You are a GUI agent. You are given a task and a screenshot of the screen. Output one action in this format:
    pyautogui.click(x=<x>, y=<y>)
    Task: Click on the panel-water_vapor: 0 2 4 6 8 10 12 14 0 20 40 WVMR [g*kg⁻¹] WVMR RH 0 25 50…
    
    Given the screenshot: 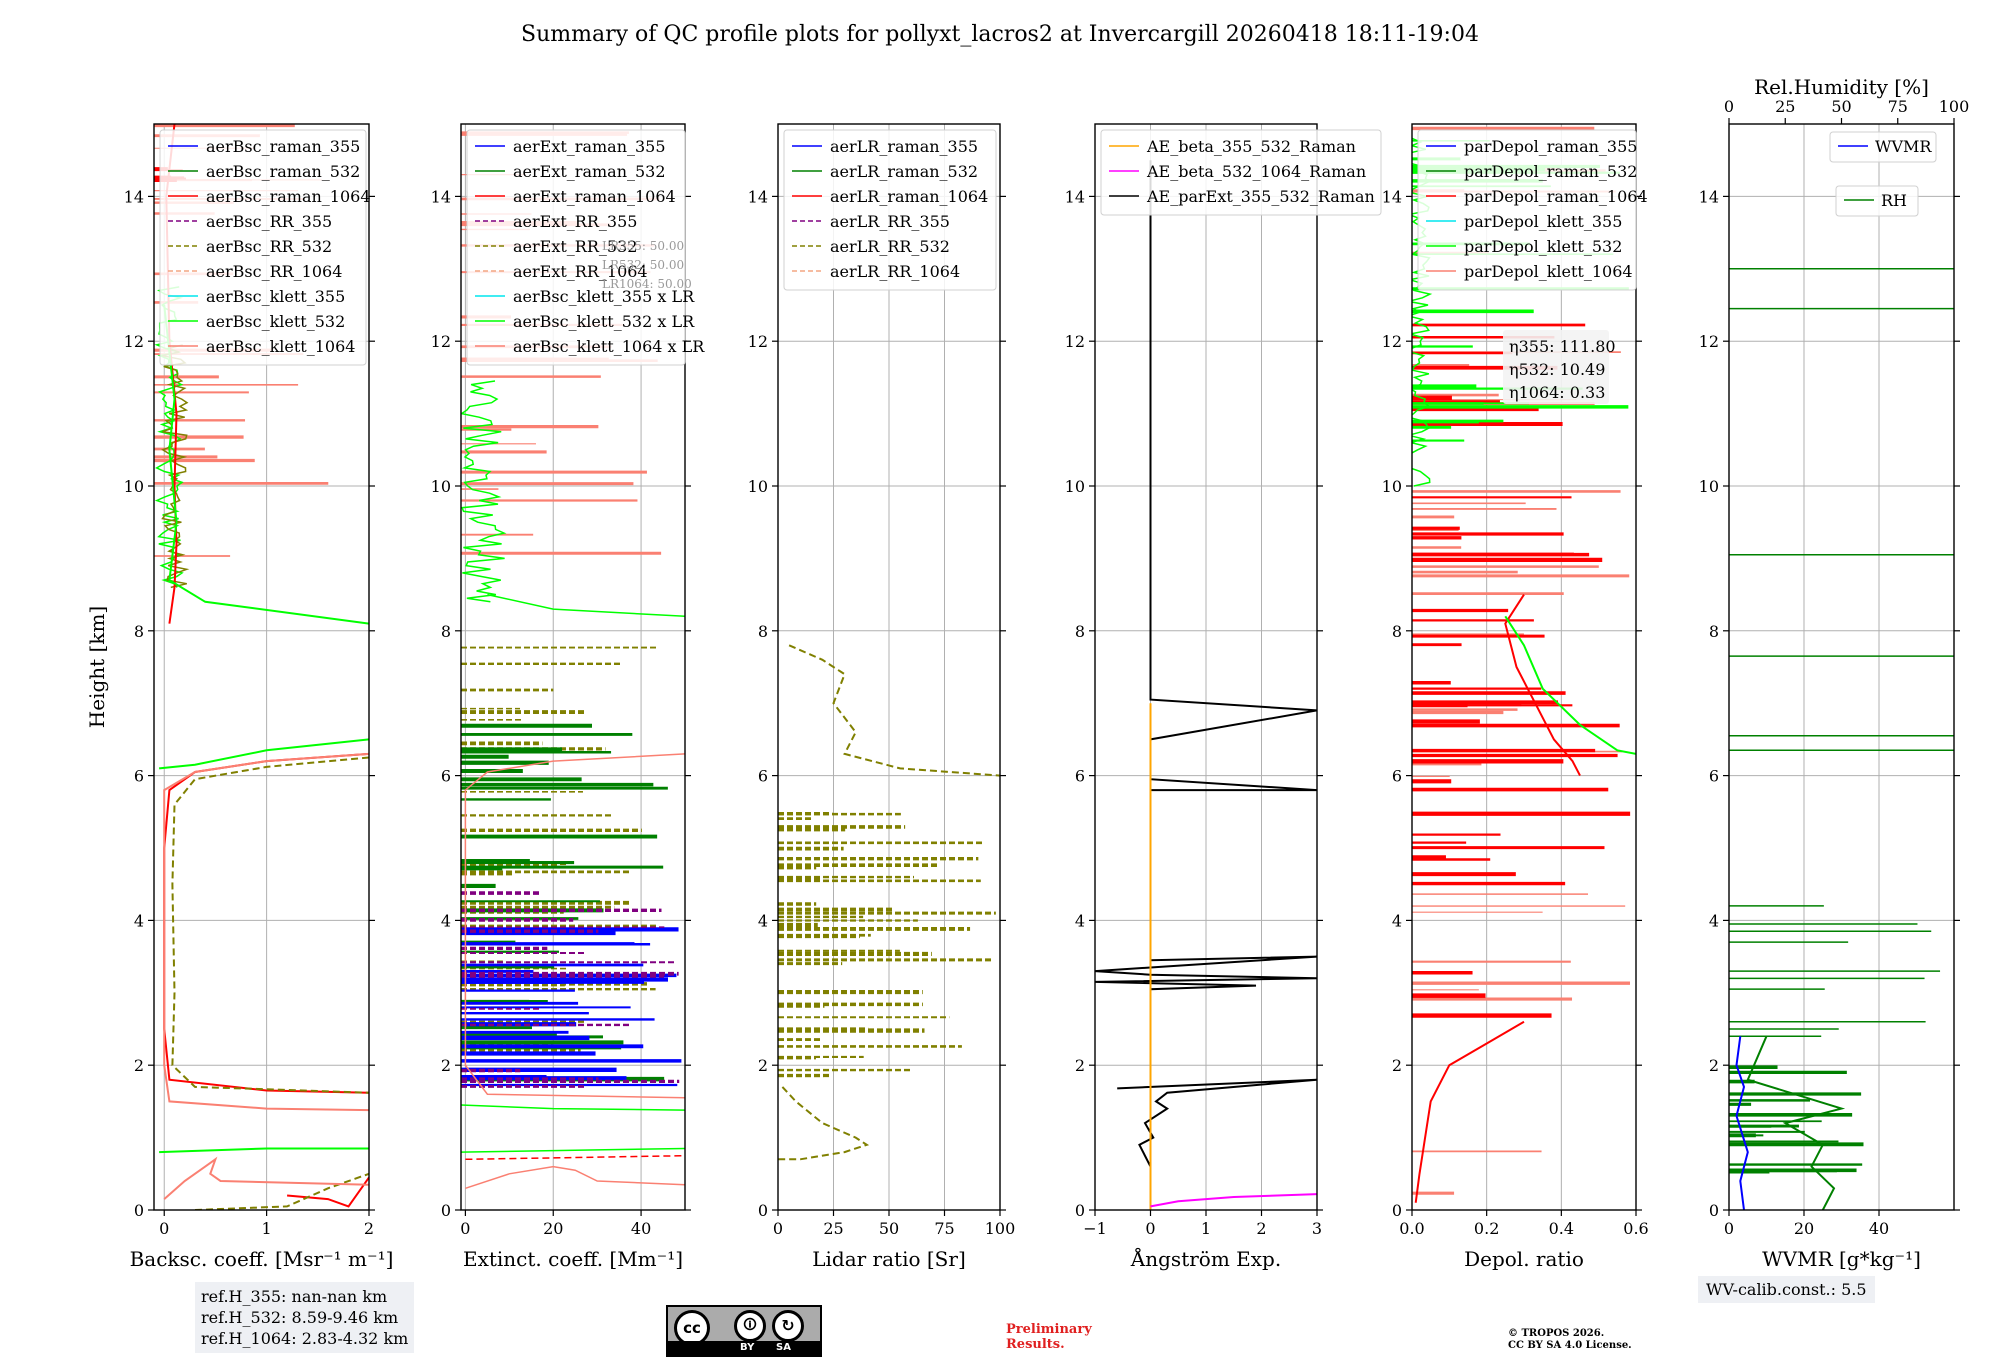 What is the action you would take?
    pyautogui.click(x=1834, y=673)
    